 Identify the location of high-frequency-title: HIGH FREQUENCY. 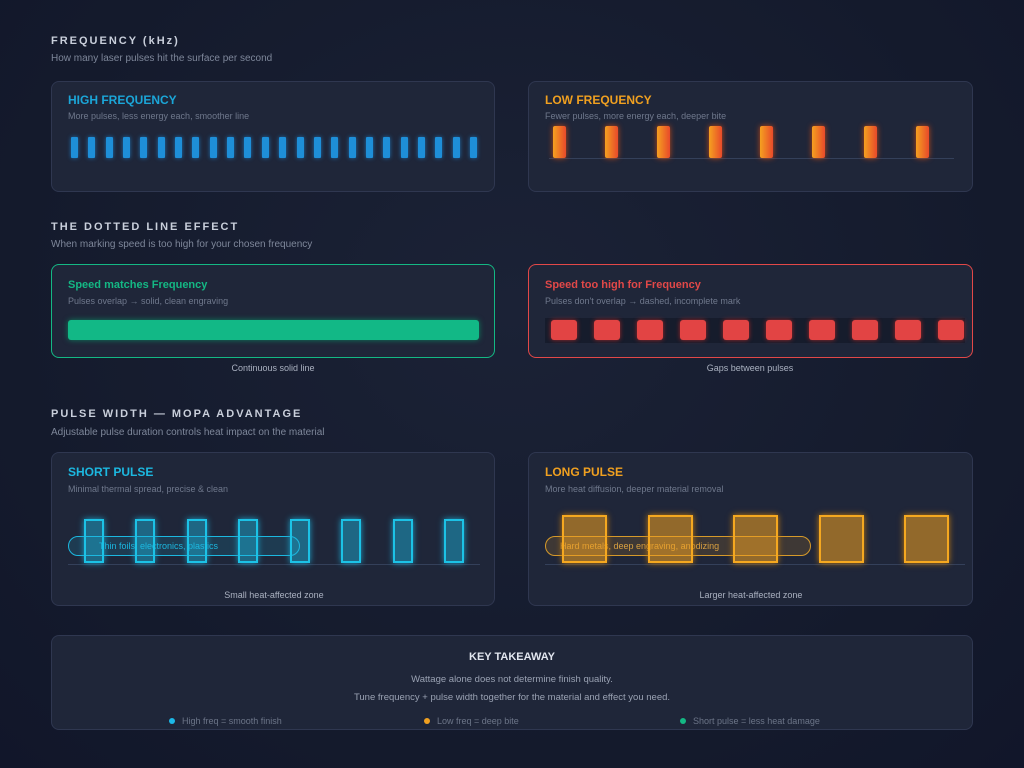
(122, 100).